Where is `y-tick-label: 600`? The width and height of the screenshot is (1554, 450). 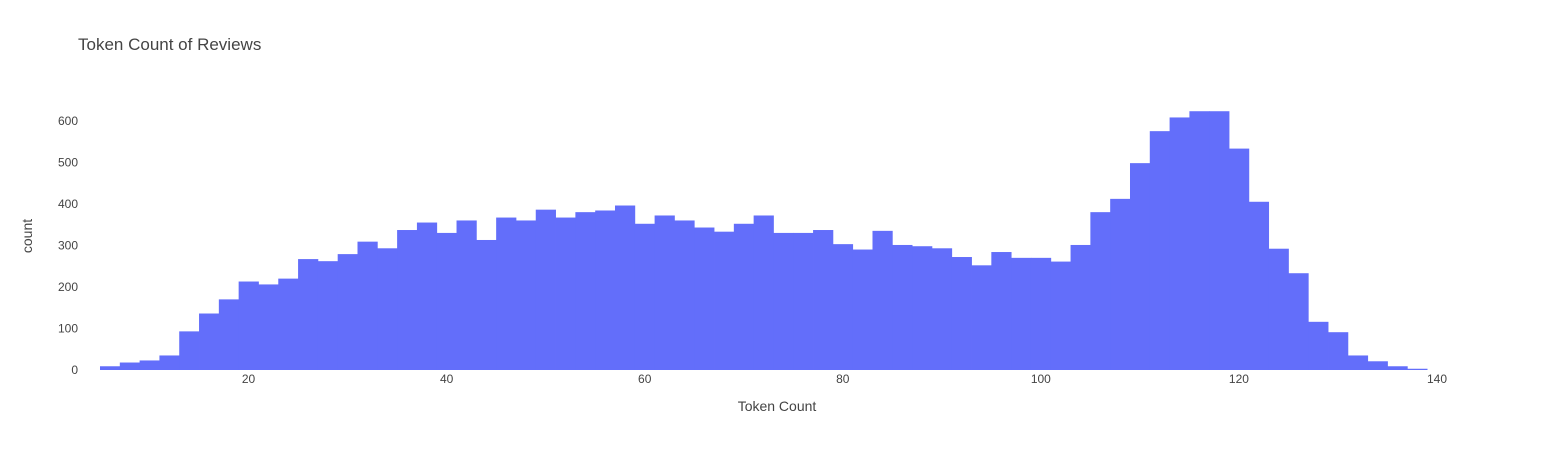 y-tick-label: 600 is located at coordinates (68, 121).